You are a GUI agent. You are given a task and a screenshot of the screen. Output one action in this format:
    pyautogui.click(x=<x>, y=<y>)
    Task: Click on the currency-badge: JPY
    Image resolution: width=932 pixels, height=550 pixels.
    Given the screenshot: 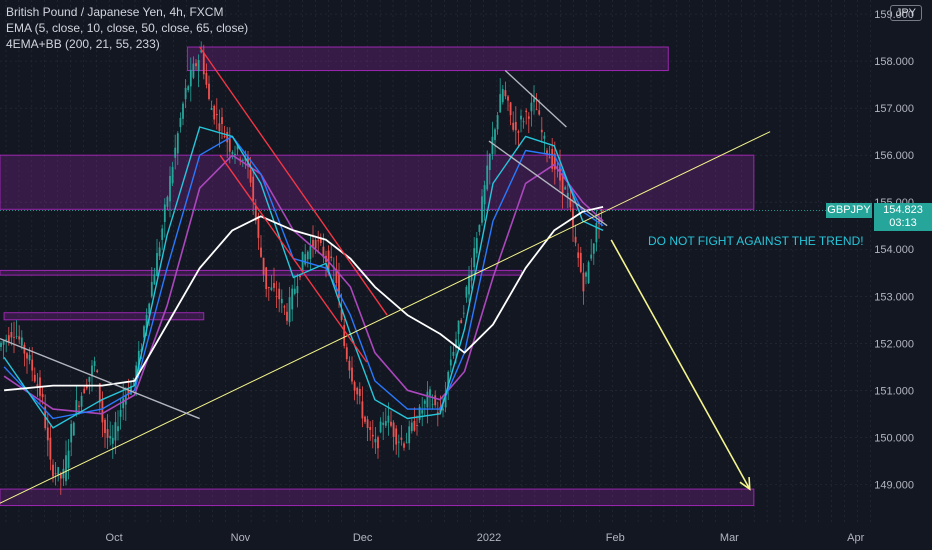 What is the action you would take?
    pyautogui.click(x=905, y=13)
    